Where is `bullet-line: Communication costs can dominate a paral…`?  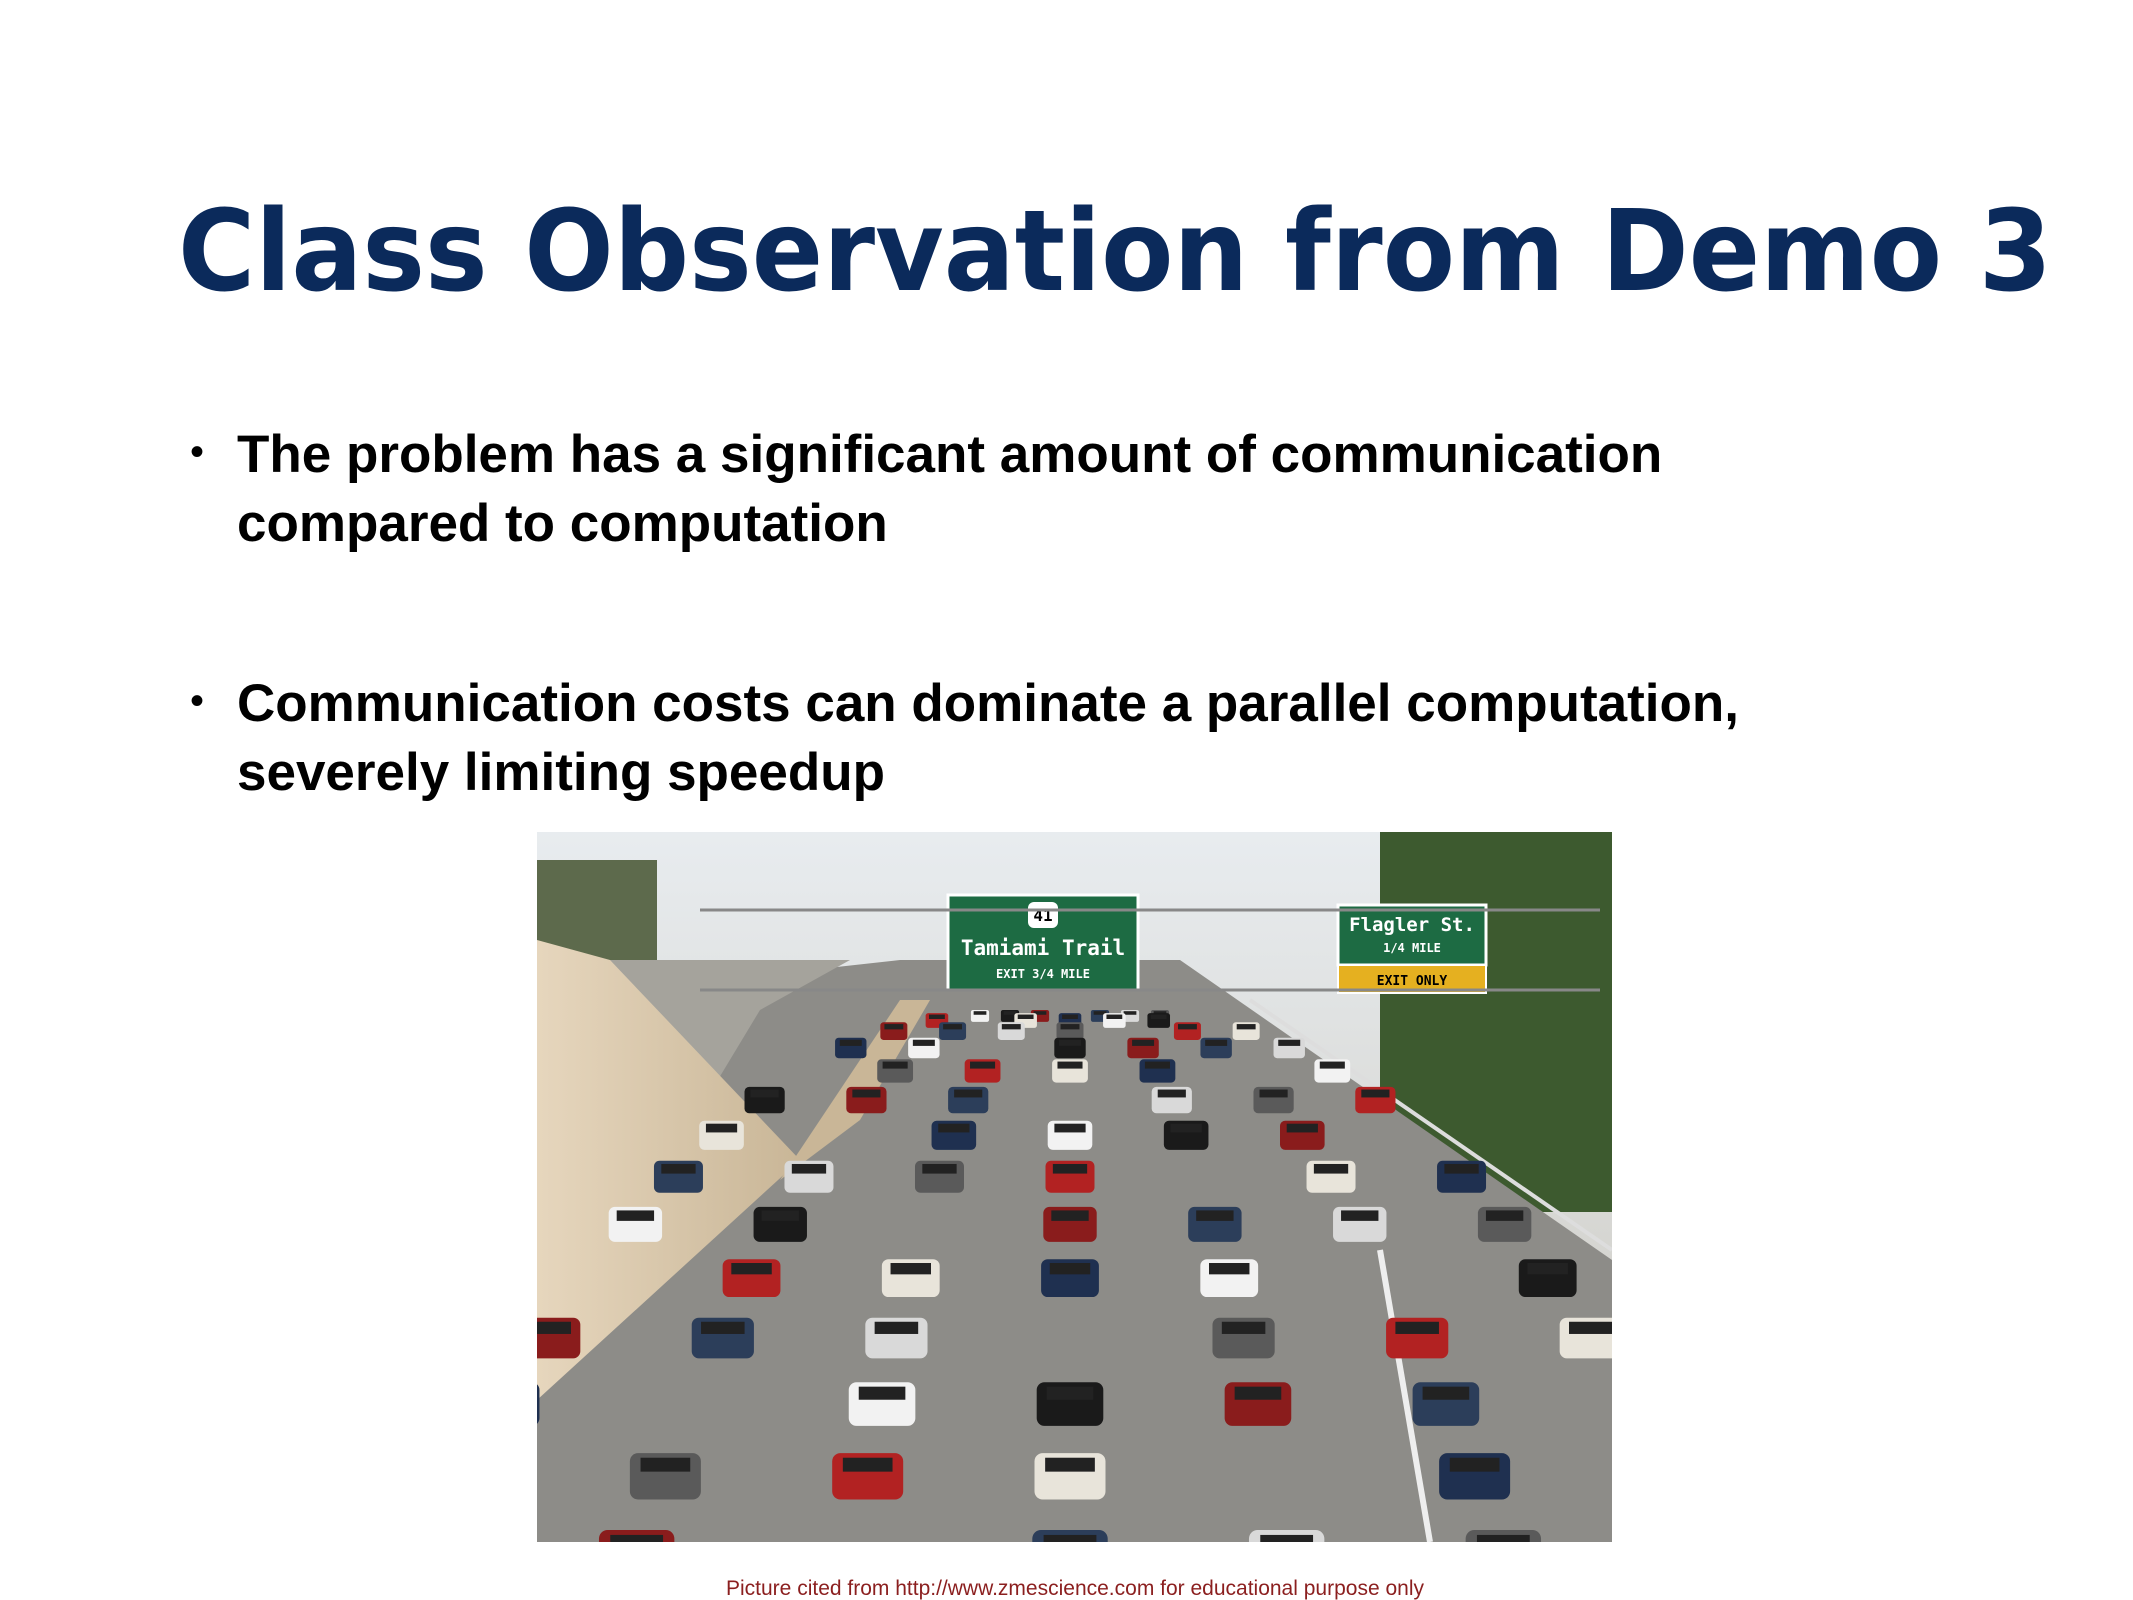
bullet-line: Communication costs can dominate a paral… is located at coordinates (988, 703).